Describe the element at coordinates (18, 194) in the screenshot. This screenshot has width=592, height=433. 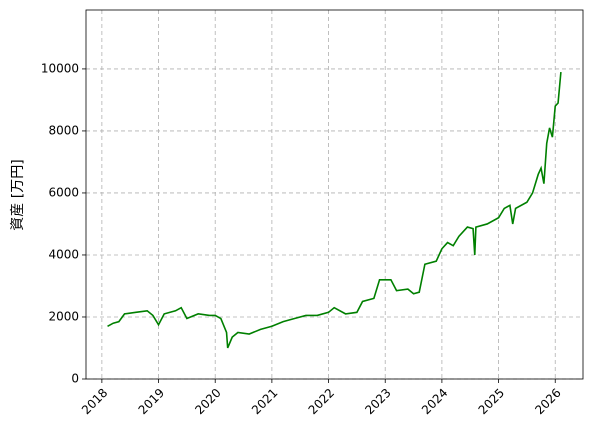
I see `y-axis-label: 資産 [万円]` at that location.